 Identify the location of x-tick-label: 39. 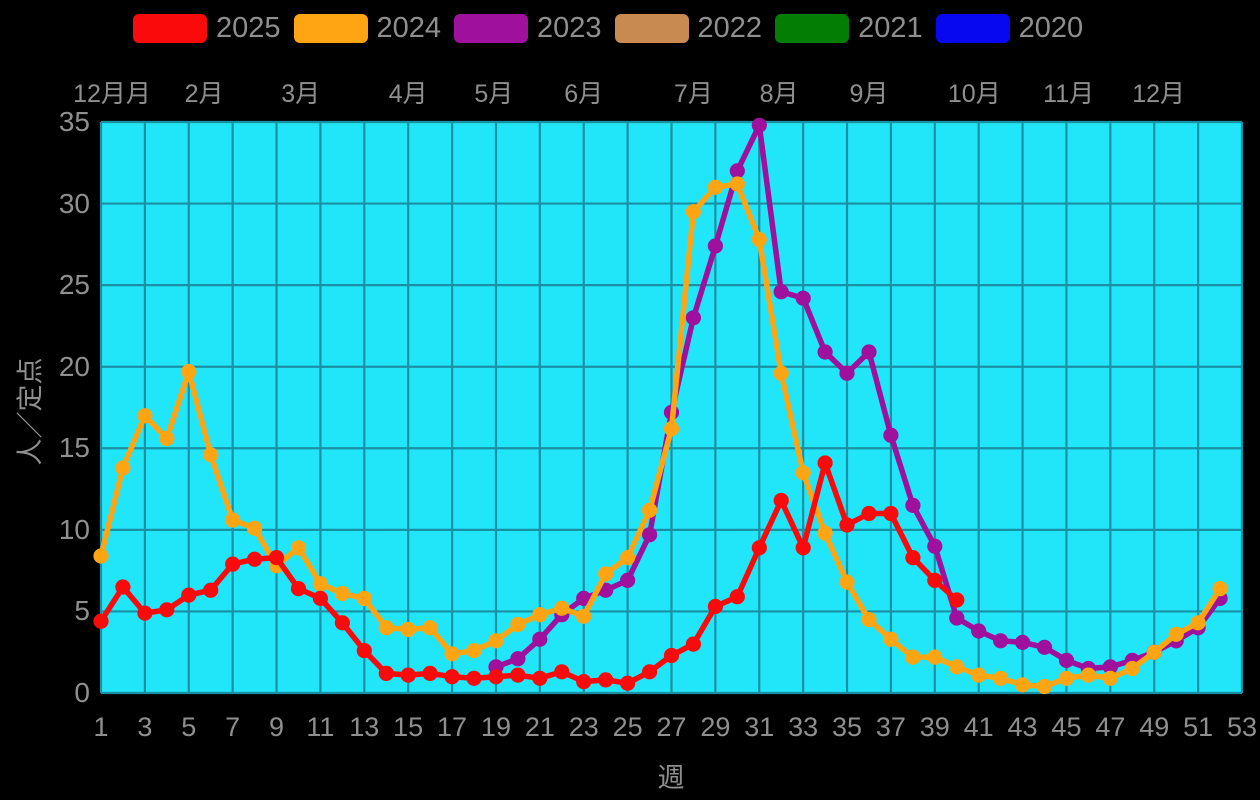
(934, 727).